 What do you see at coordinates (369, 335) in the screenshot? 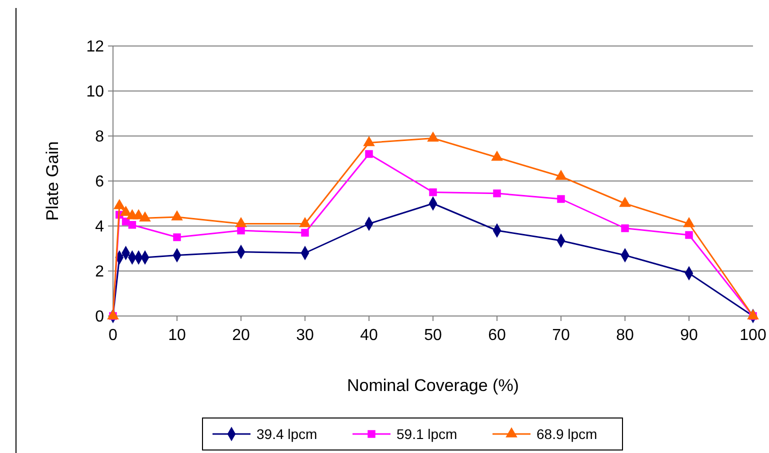
I see `x-tick-label: 40` at bounding box center [369, 335].